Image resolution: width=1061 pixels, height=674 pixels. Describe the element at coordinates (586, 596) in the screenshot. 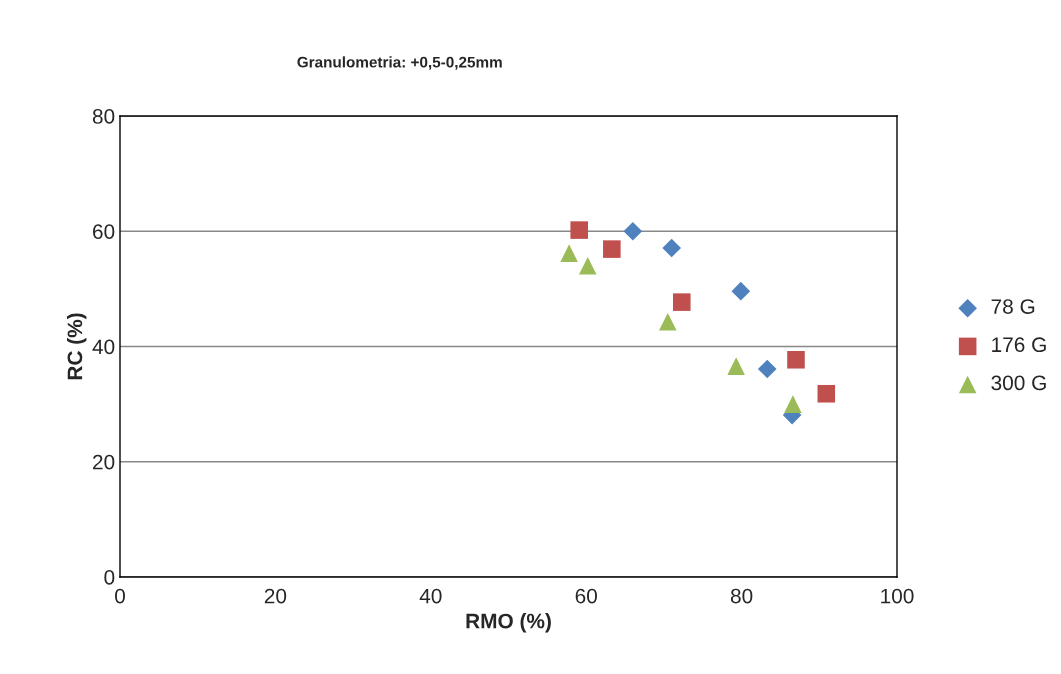

I see `x-tick-label: 60` at that location.